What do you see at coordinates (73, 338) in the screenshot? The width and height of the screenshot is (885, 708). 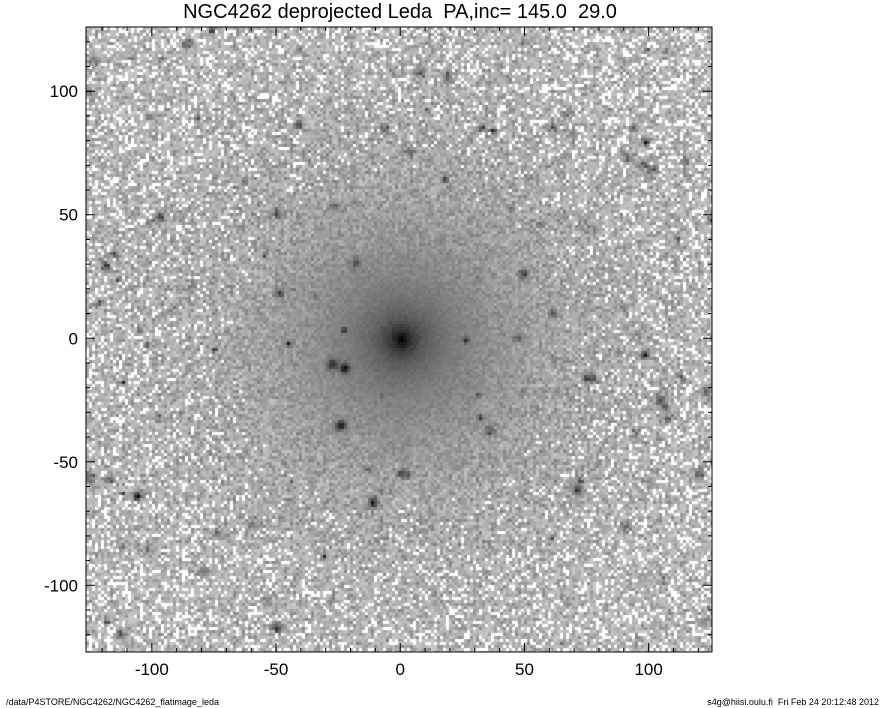 I see `y-tick-label: 0` at bounding box center [73, 338].